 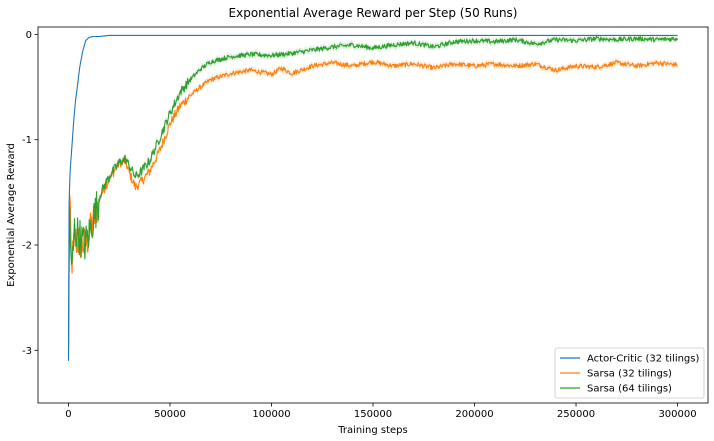 What do you see at coordinates (629, 389) in the screenshot?
I see `legend-label: Sarsa (64 tilings)` at bounding box center [629, 389].